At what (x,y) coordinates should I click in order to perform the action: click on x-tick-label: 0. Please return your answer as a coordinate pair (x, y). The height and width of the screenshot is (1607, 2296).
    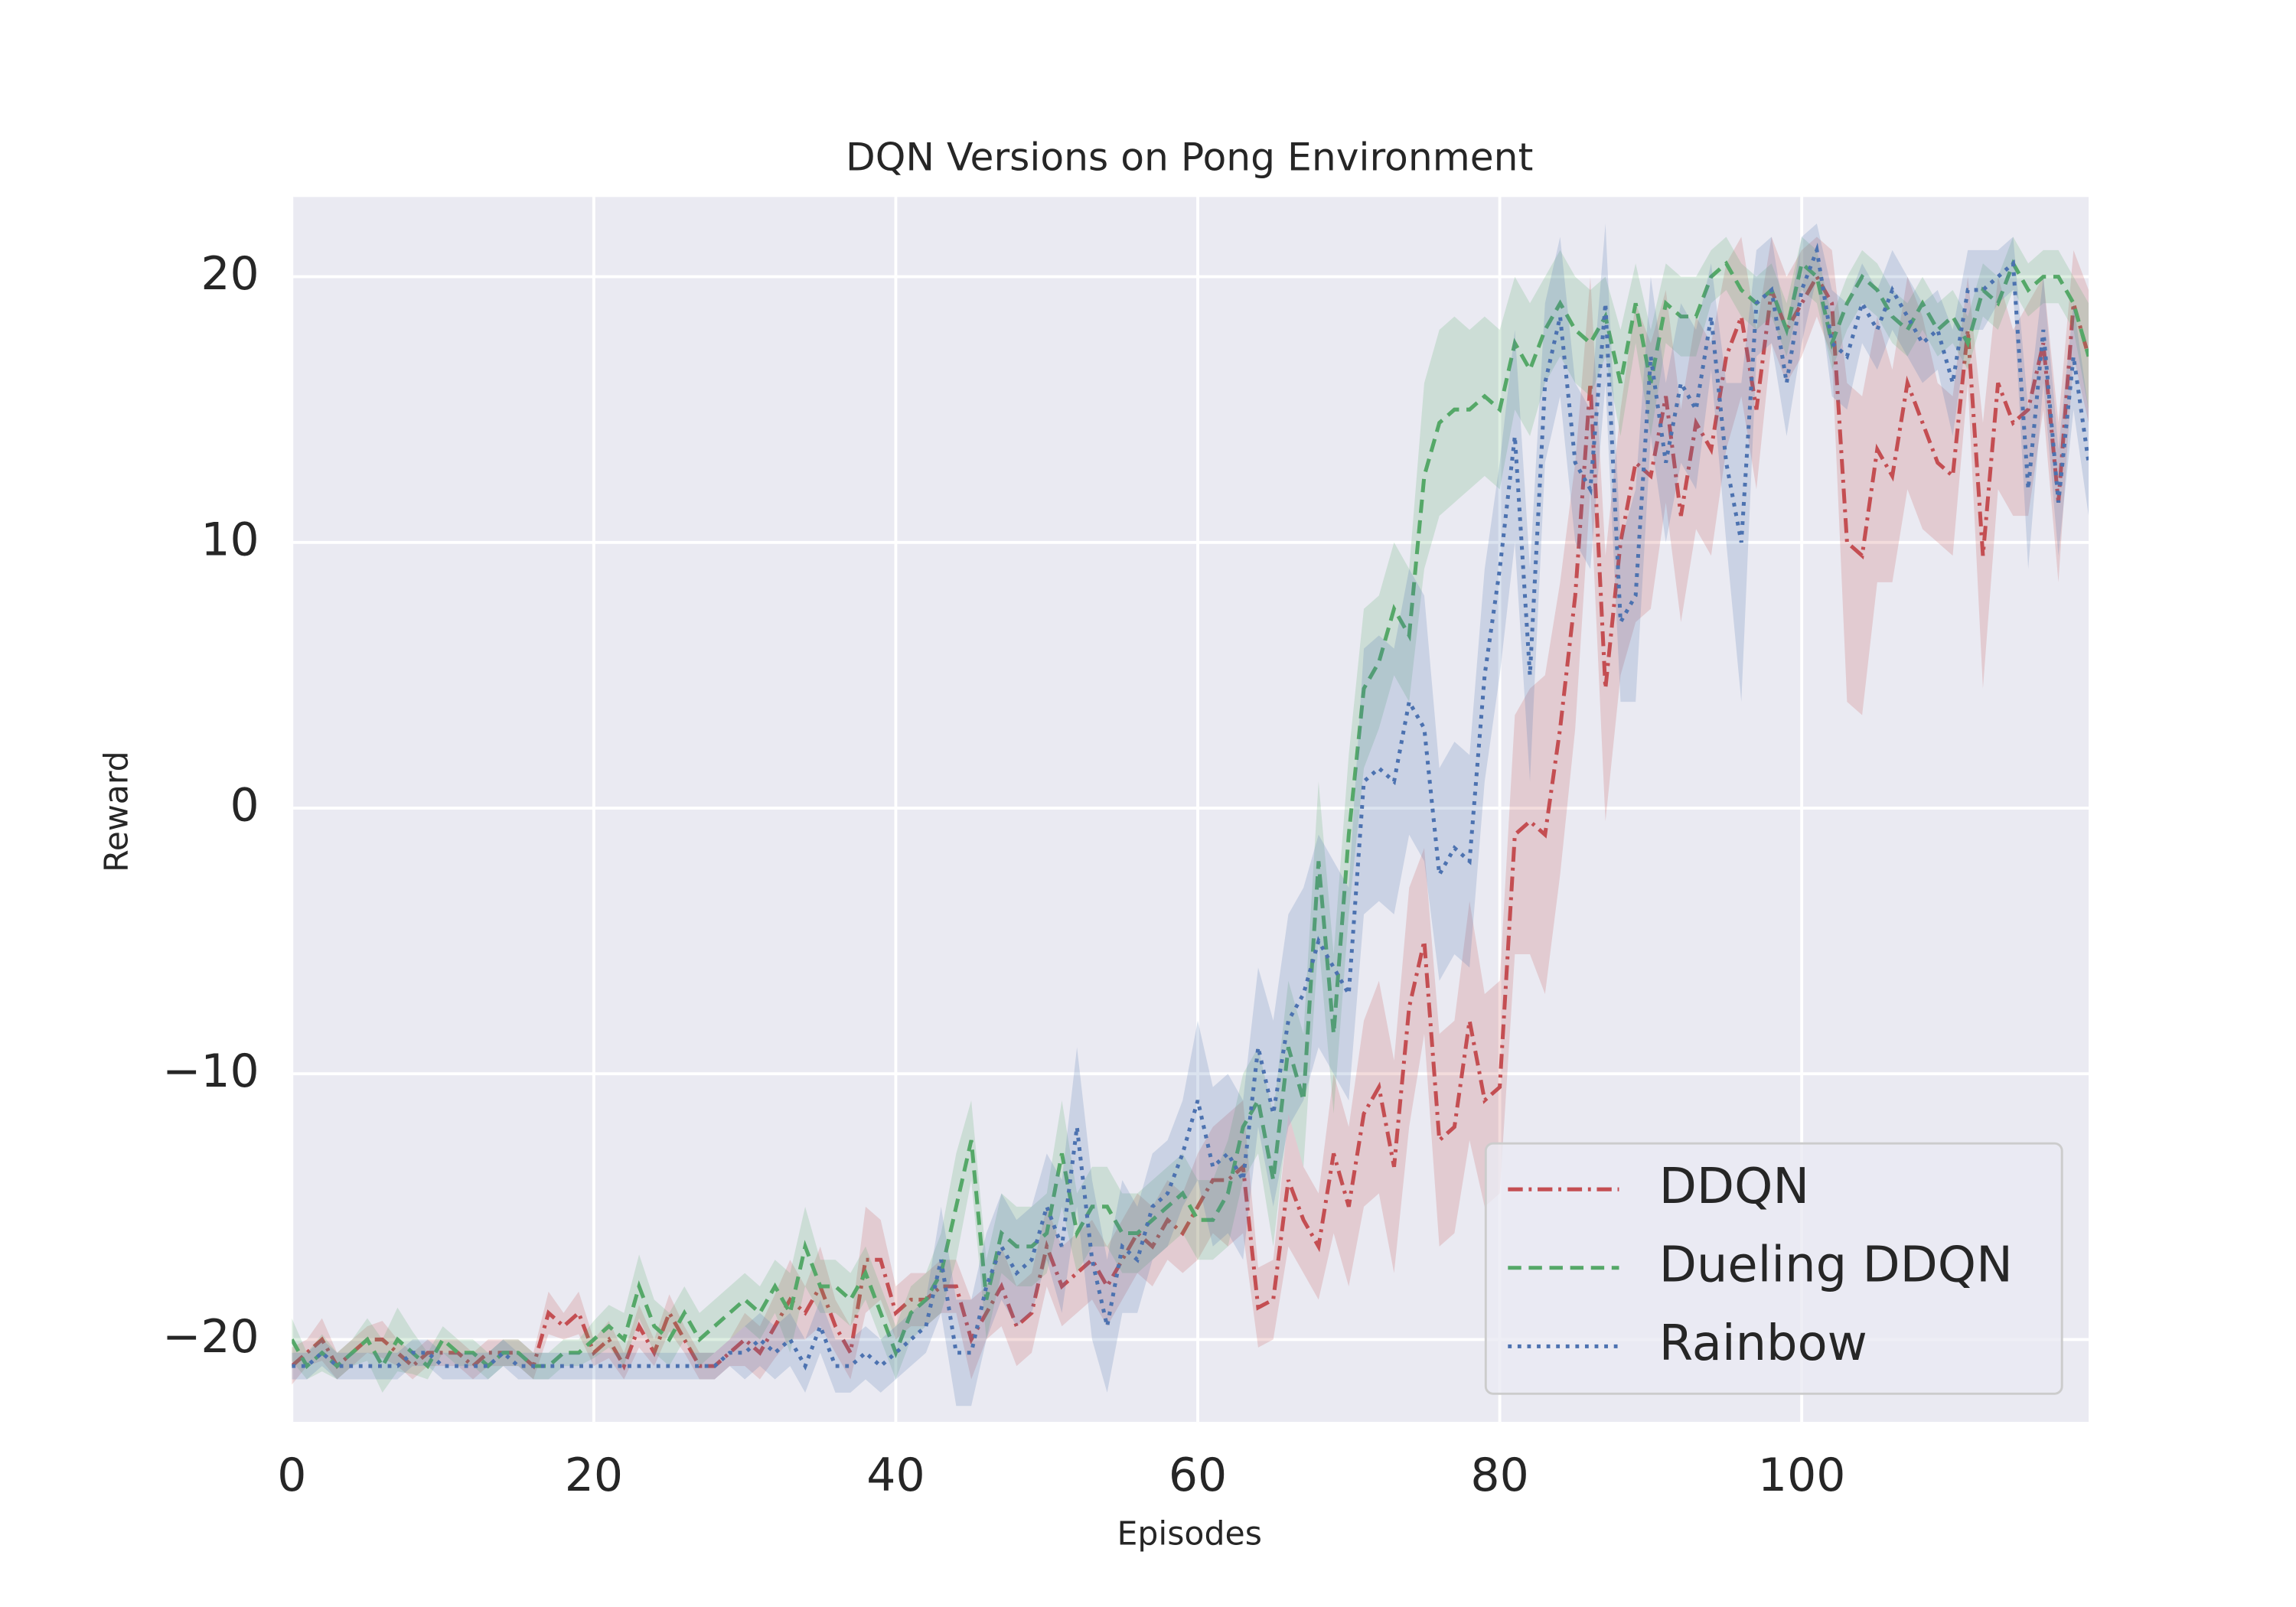
    Looking at the image, I should click on (291, 1476).